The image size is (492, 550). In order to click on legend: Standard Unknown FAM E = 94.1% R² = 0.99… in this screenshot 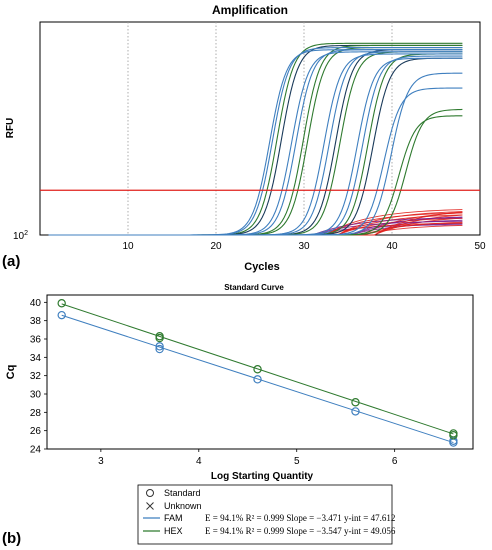, I will do `click(266, 514)`.